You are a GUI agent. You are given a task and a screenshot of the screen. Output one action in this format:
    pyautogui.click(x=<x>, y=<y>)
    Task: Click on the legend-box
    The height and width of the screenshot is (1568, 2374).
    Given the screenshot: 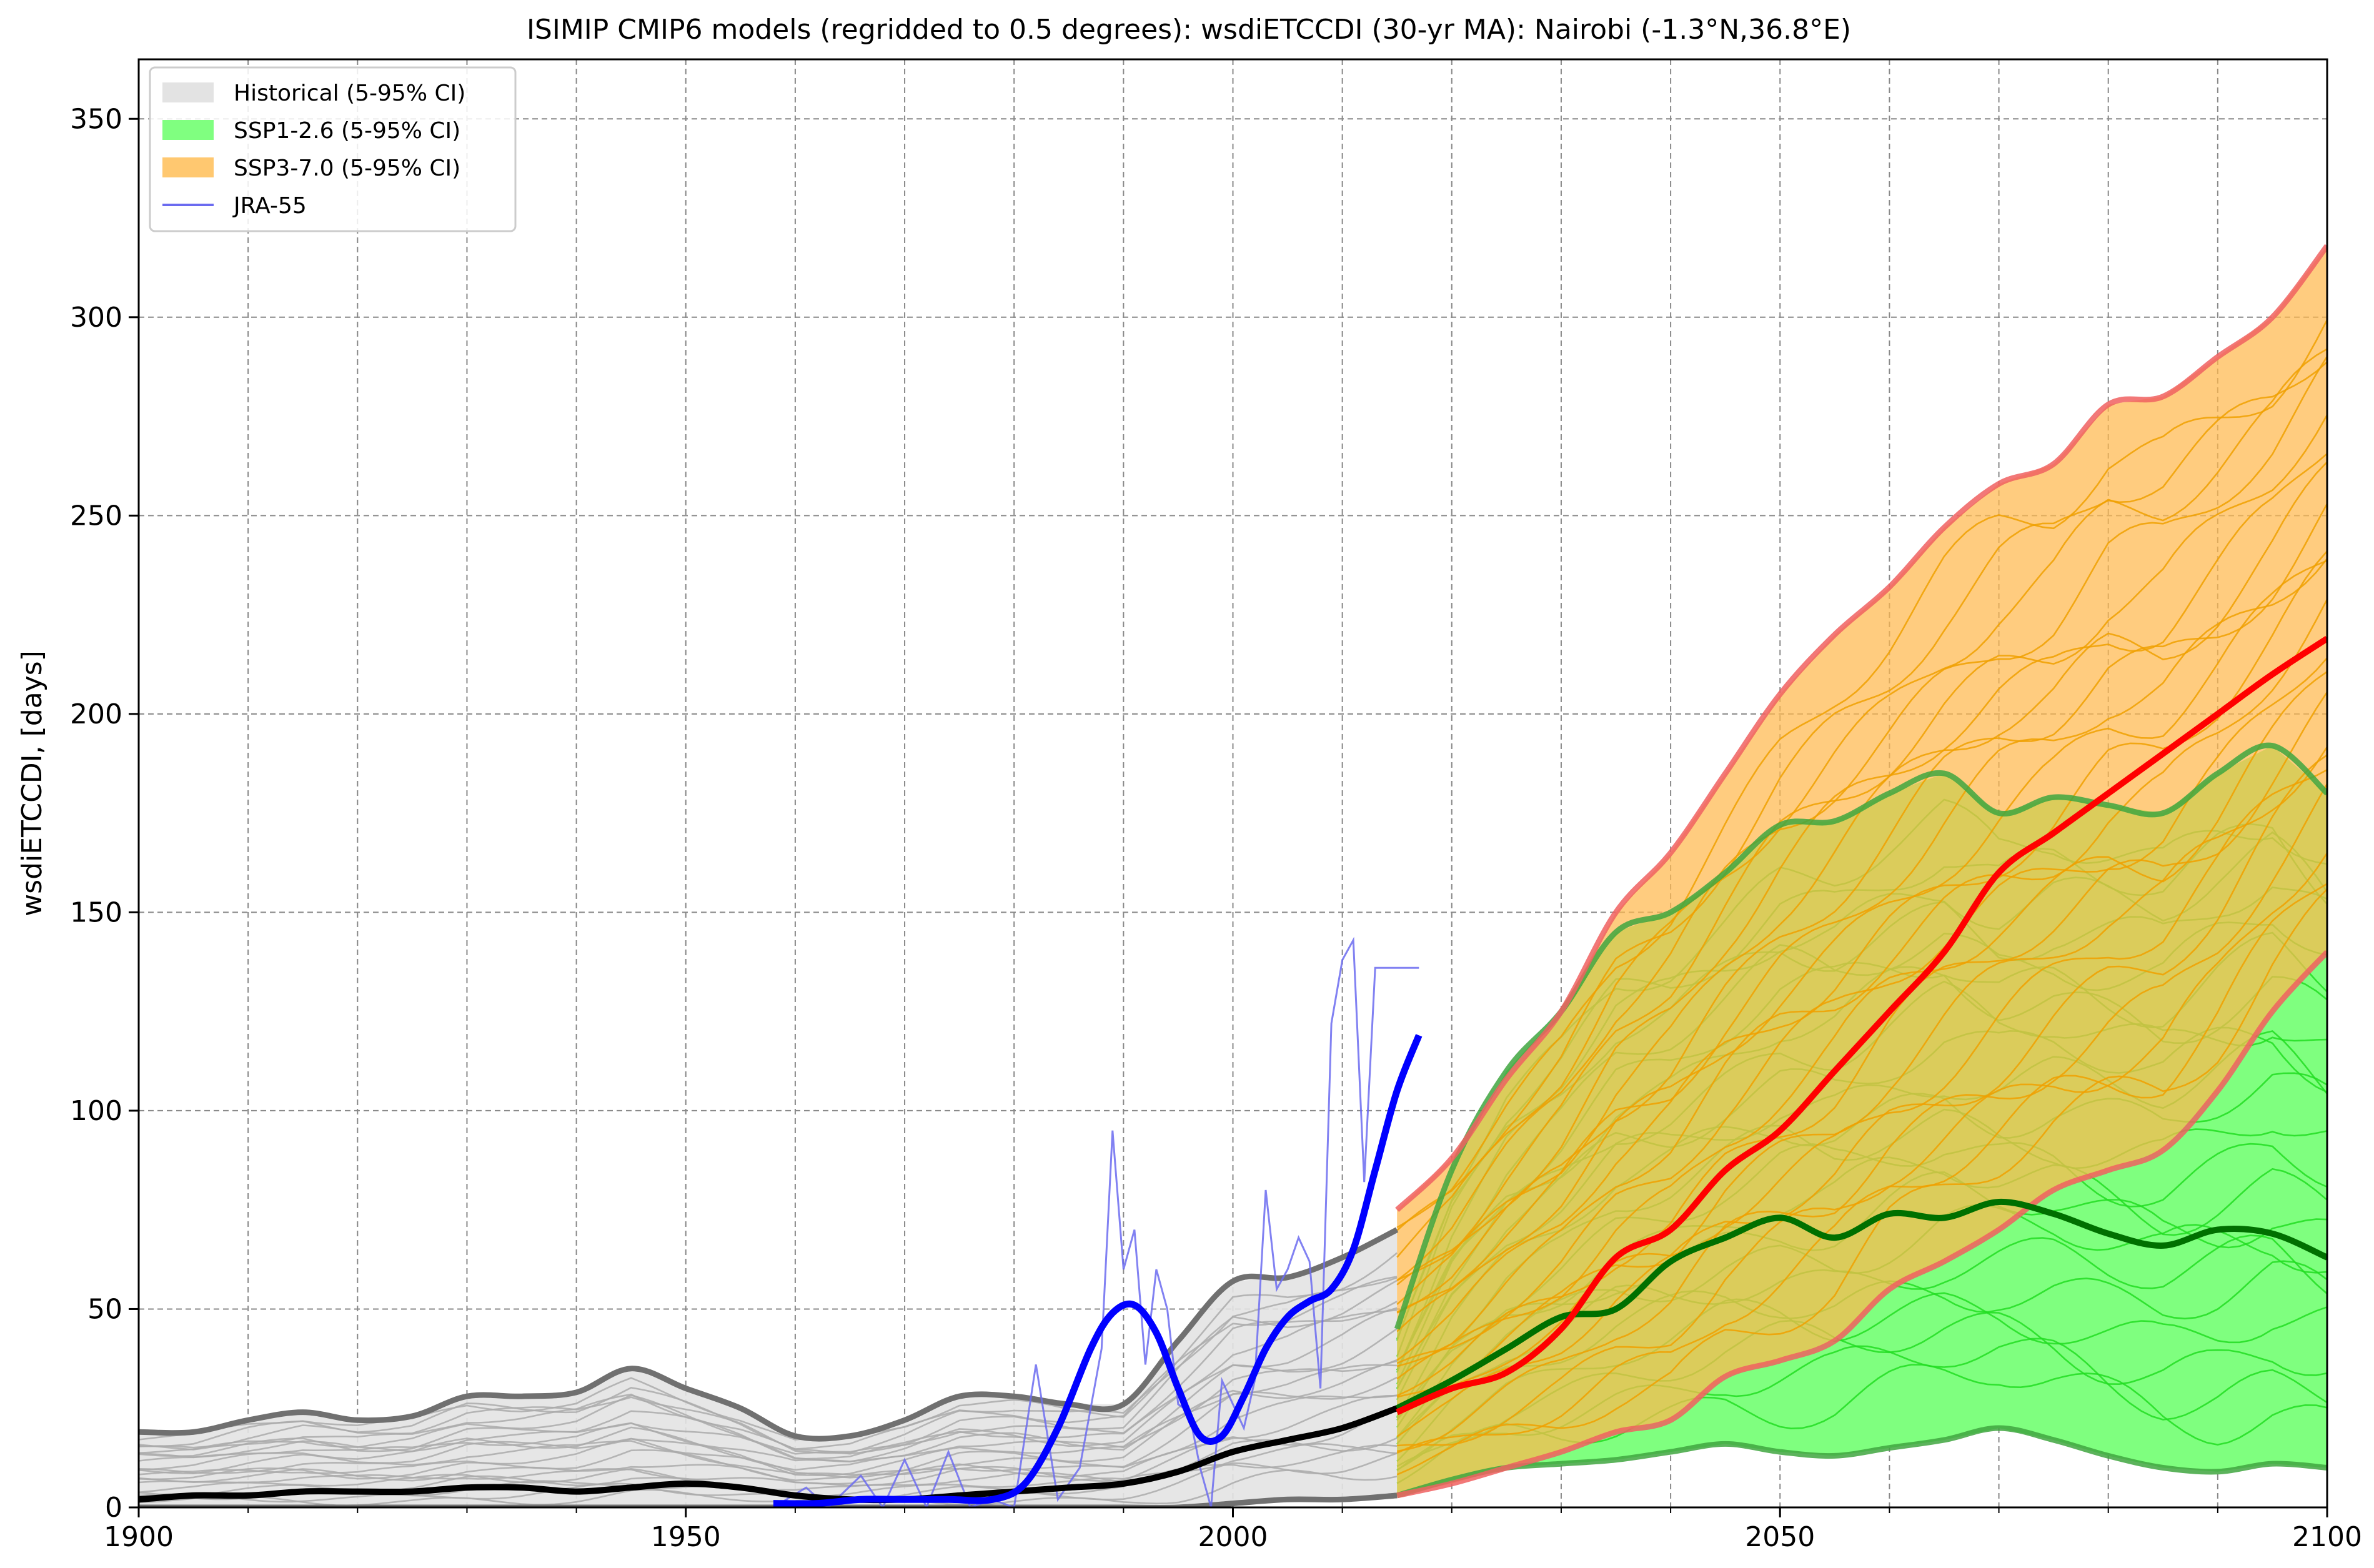 What is the action you would take?
    pyautogui.click(x=333, y=149)
    